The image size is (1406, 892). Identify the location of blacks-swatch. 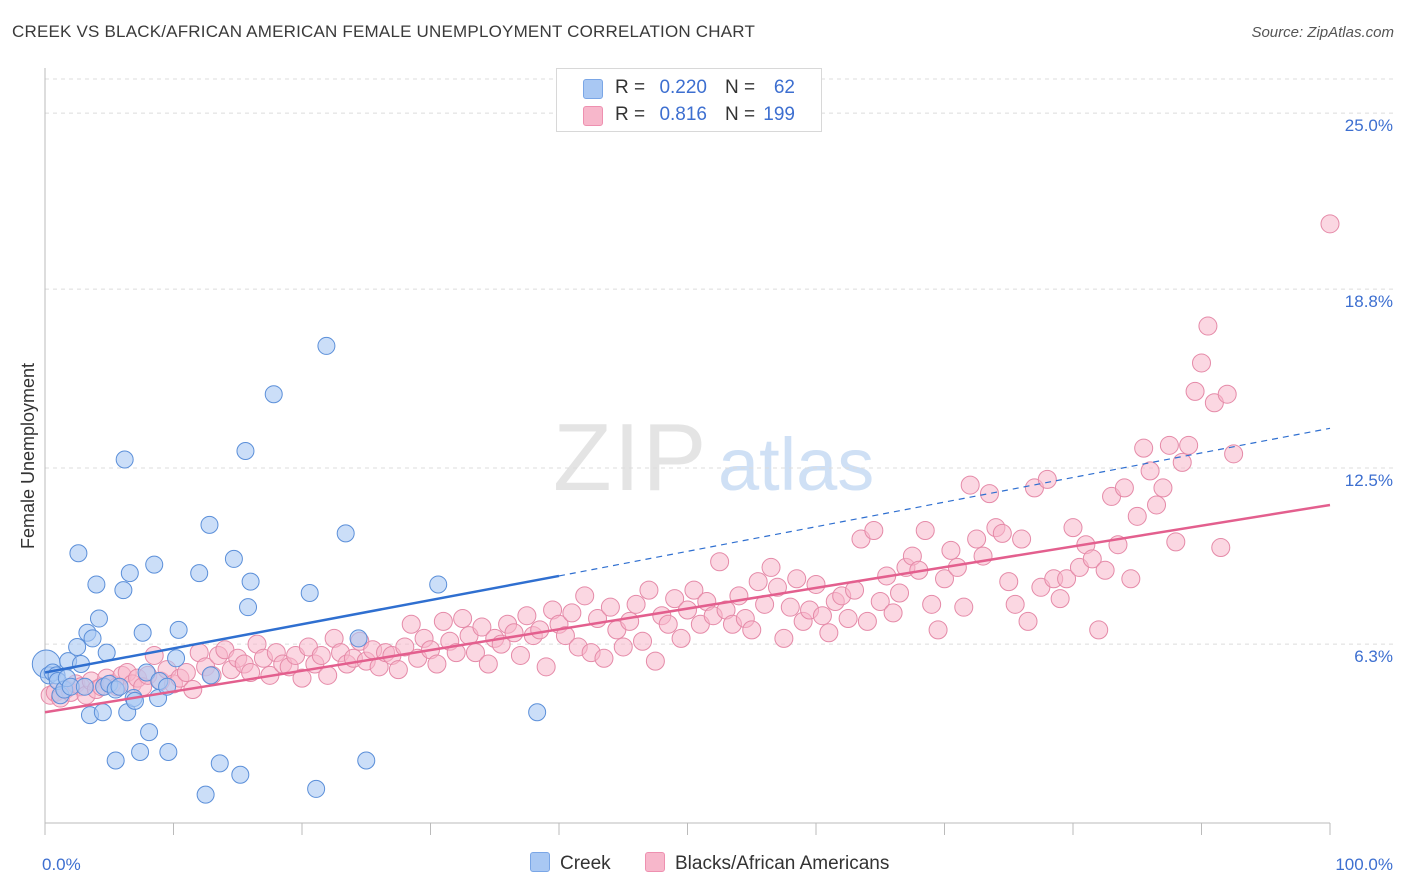
(593, 116).